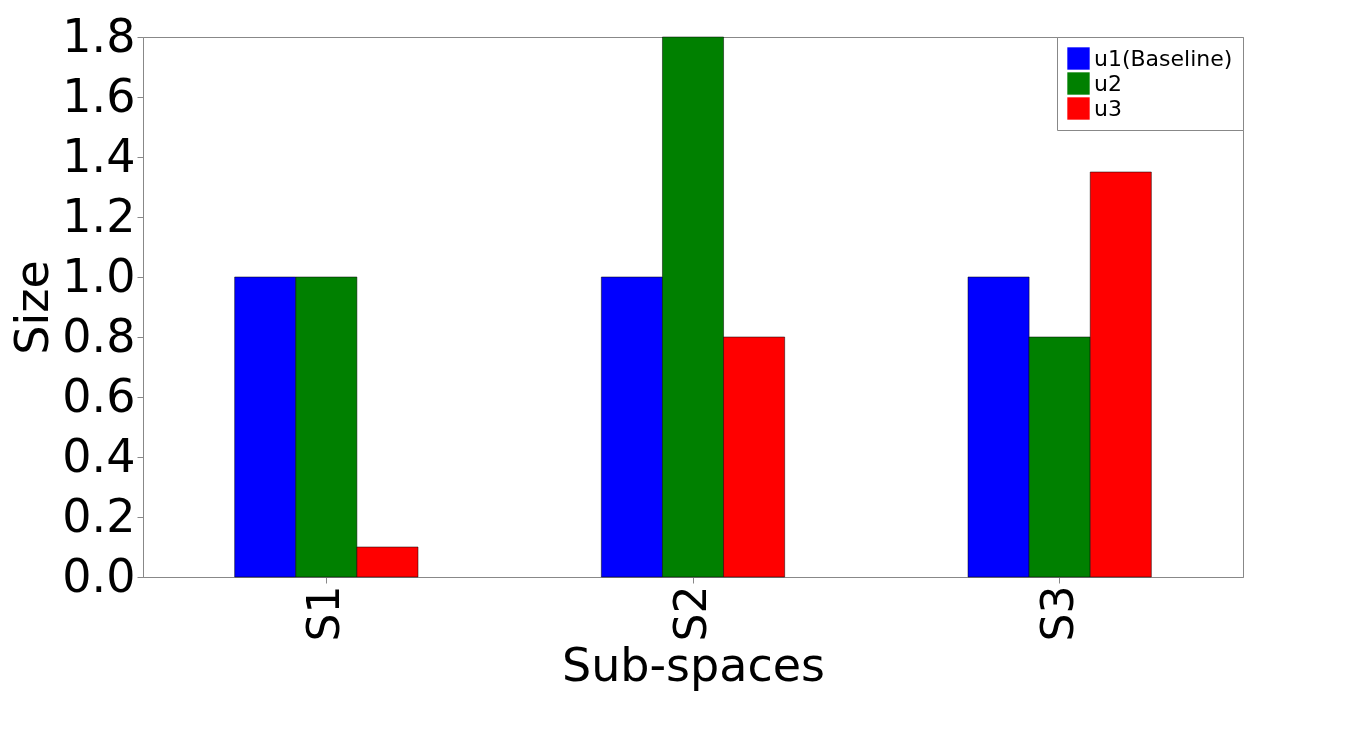  I want to click on y-tick-label: 0.4, so click(99, 455).